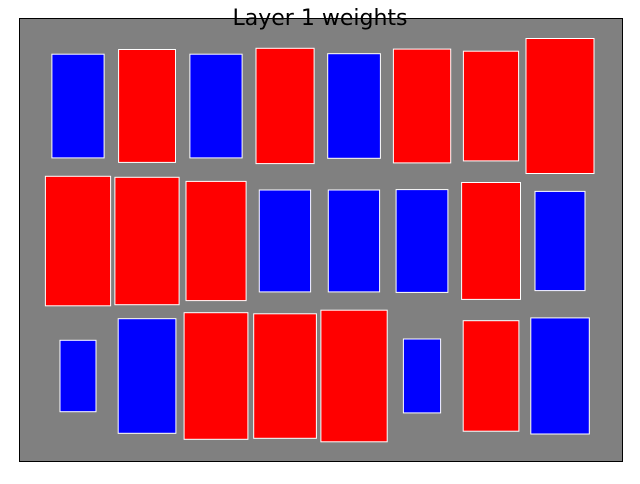 The image size is (640, 484). Describe the element at coordinates (147, 241) in the screenshot. I see `weight-cell-r1-c1` at that location.